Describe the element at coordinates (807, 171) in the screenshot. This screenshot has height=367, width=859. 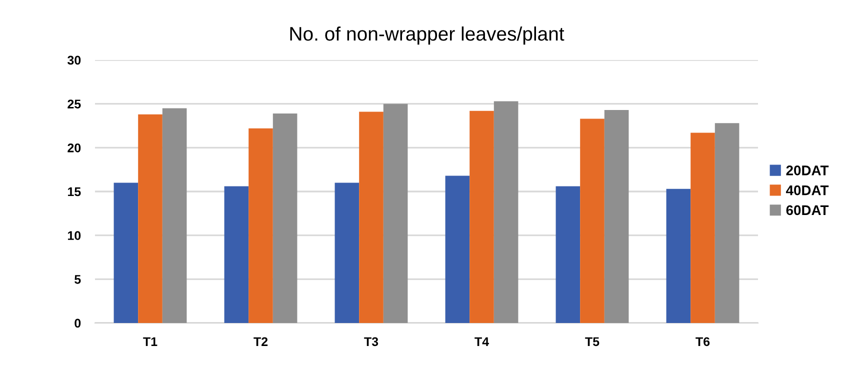
I see `legend-label: 20DAT` at that location.